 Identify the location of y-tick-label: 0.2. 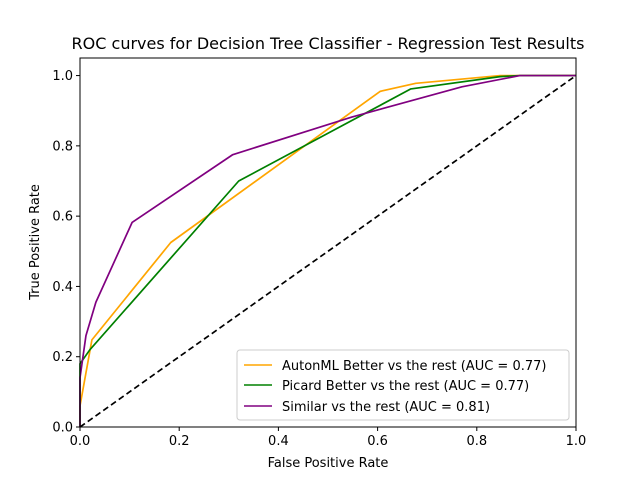
(62, 357).